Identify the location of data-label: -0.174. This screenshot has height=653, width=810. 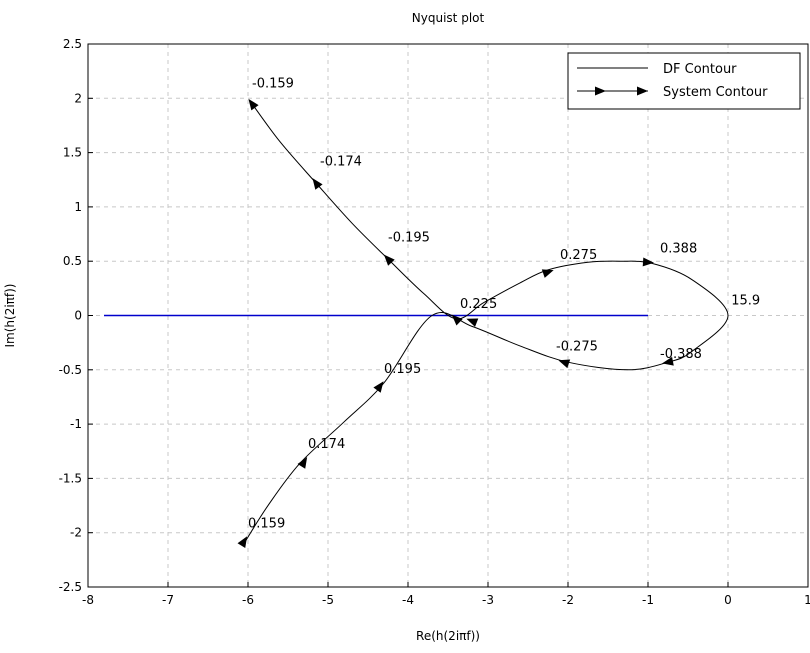
(341, 162).